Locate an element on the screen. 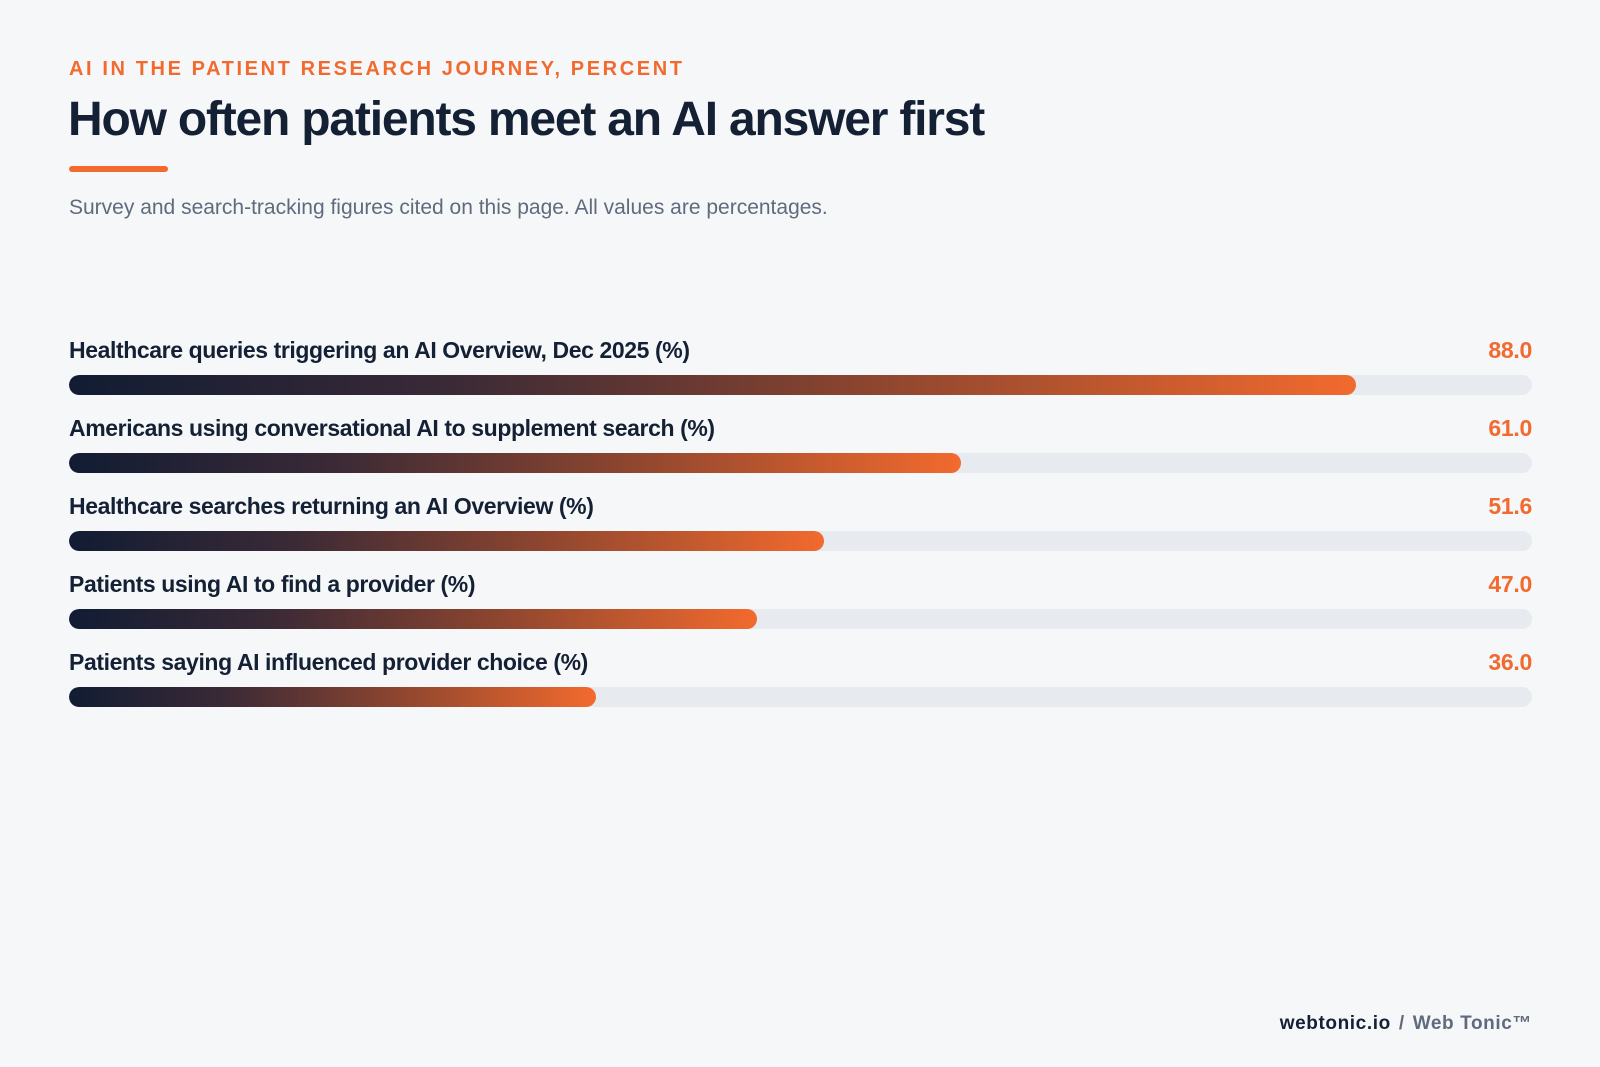 Image resolution: width=1600 pixels, height=1067 pixels. bar-value-label: 51.6 is located at coordinates (1510, 506).